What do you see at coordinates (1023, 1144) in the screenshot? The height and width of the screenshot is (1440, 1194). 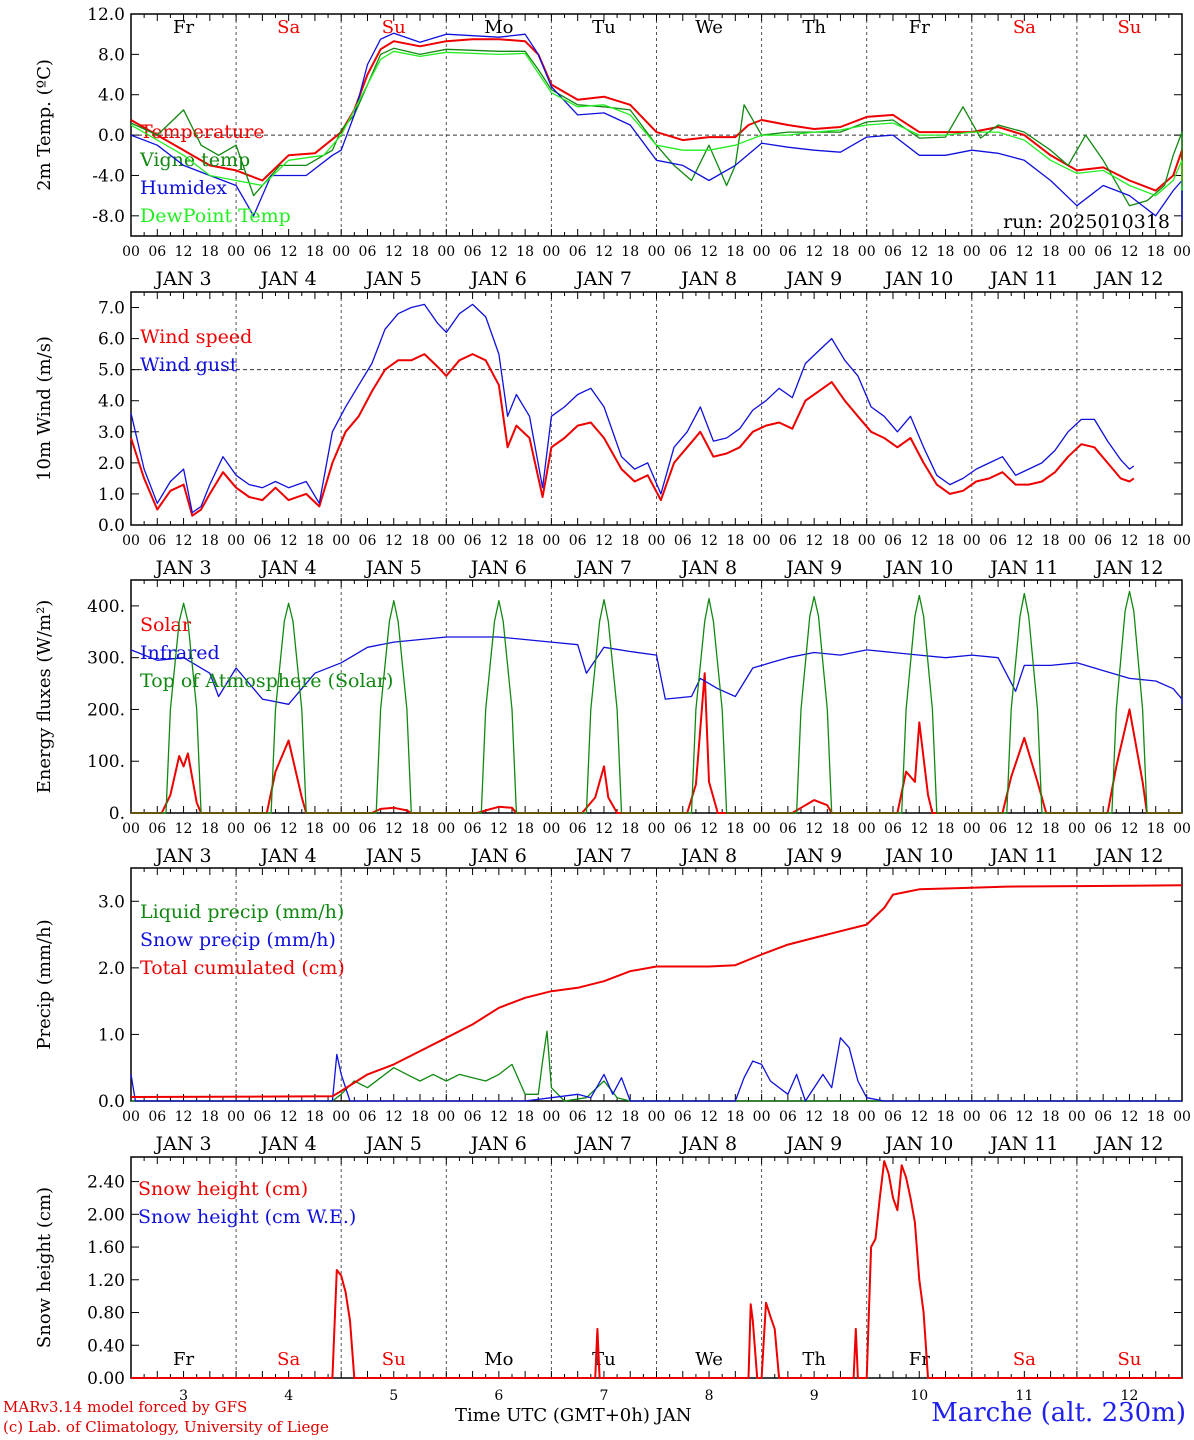 I see `date-label: JAN 11` at bounding box center [1023, 1144].